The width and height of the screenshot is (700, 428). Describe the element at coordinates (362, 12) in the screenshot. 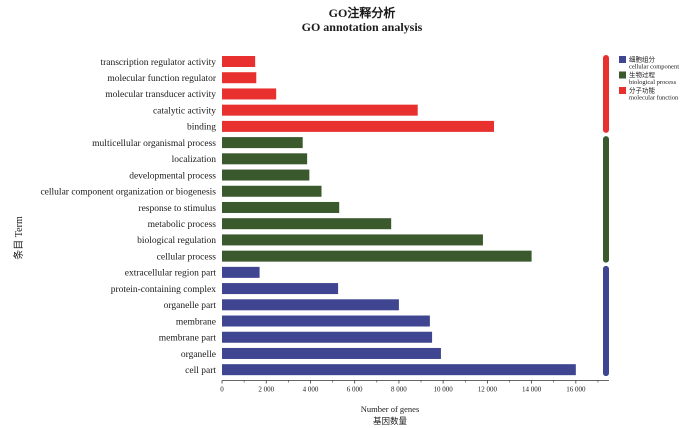

I see `chart-title: GO注释分析` at that location.